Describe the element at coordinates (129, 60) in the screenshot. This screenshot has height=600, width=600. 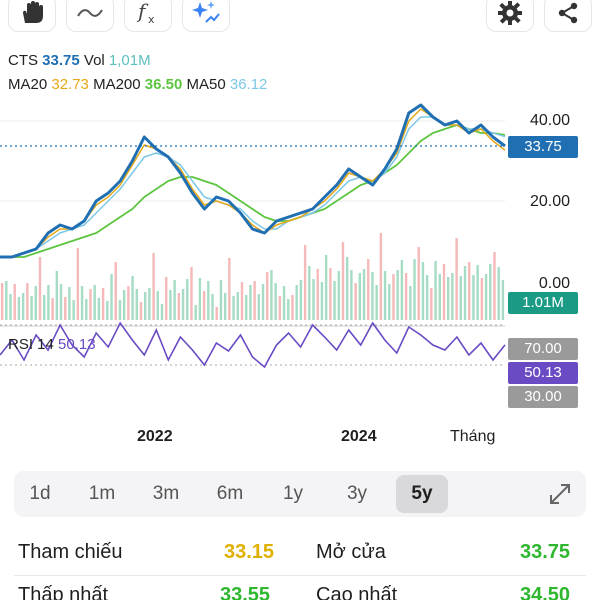
I see `vol-value: 1,01M` at that location.